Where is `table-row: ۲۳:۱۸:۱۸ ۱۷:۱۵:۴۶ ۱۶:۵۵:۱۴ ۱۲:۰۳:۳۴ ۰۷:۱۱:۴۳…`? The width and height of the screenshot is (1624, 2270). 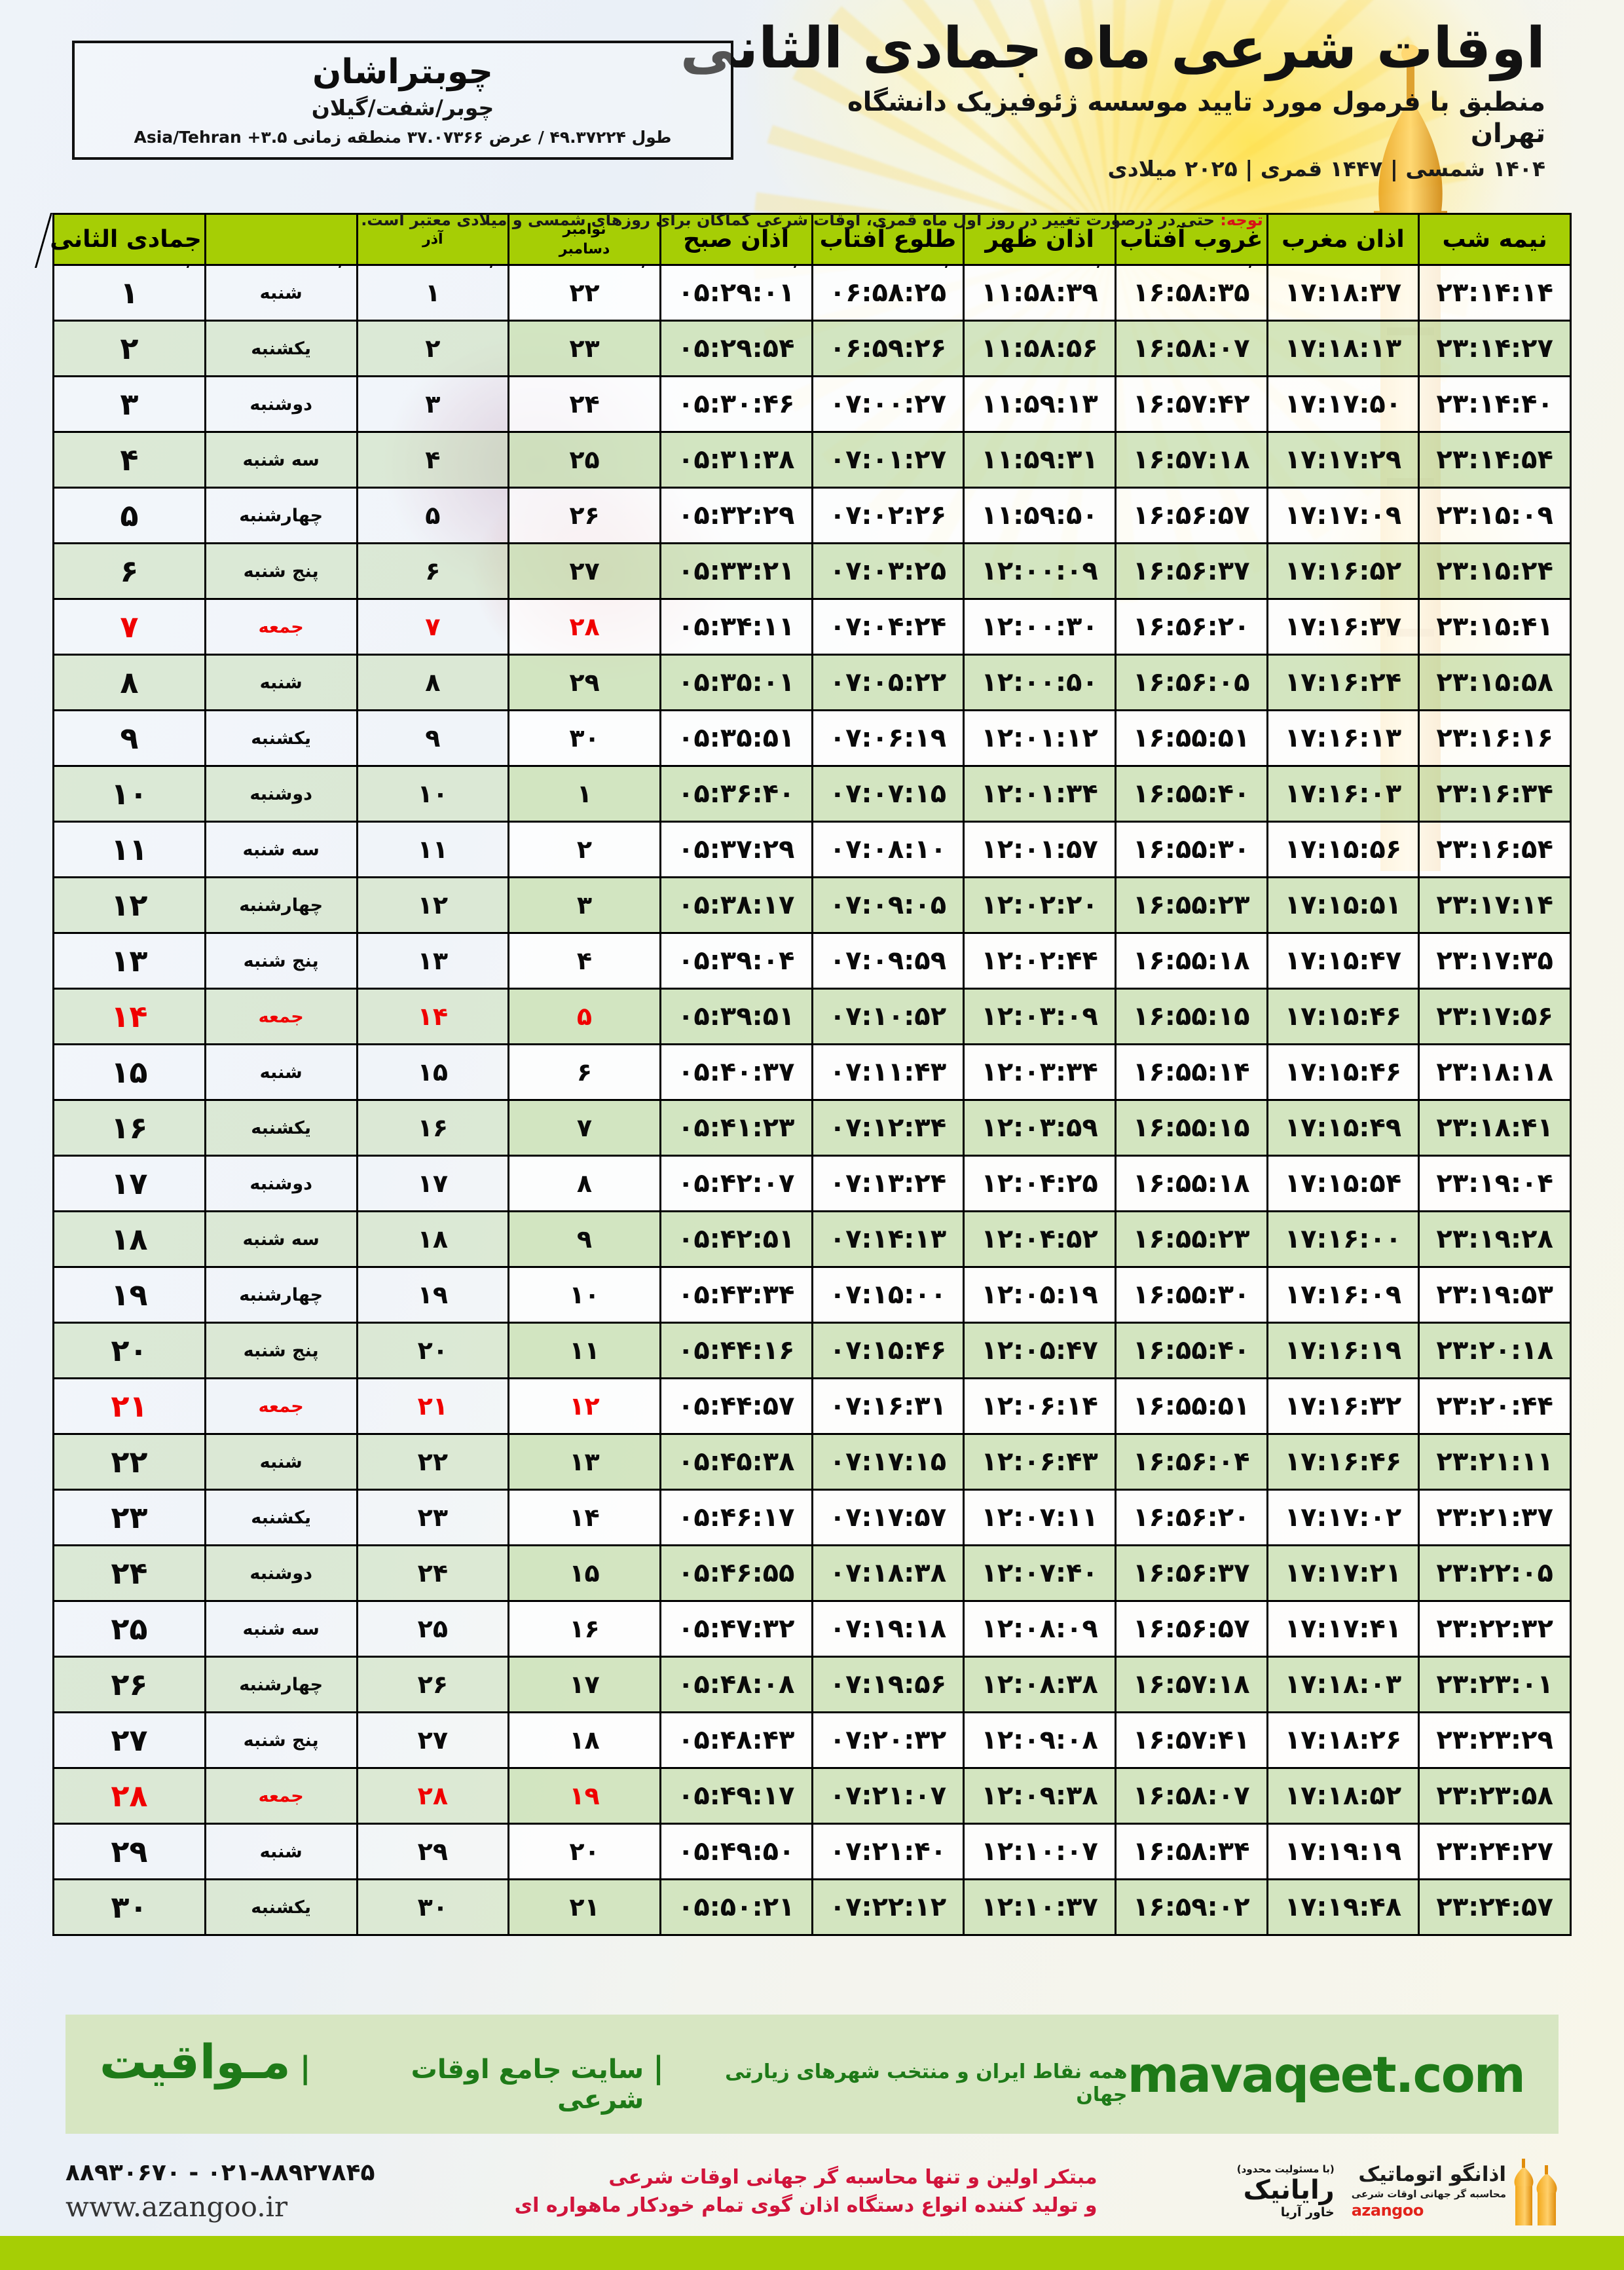
table-row: ۲۳:۱۸:۱۸ ۱۷:۱۵:۴۶ ۱۶:۵۵:۱۴ ۱۲:۰۳:۳۴ ۰۷:۱۱:۴۳… is located at coordinates (812, 1072).